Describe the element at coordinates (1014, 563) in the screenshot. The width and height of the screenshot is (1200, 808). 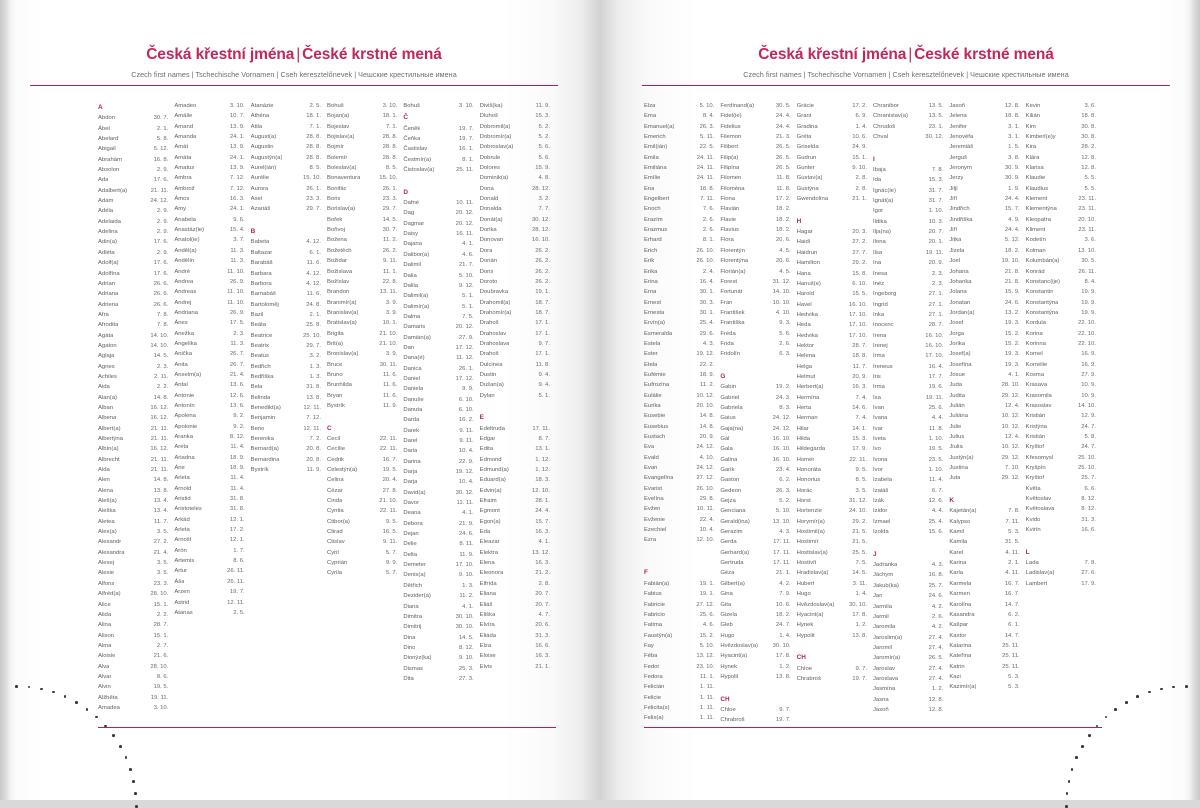
I see `name-date: 2. 1.` at that location.